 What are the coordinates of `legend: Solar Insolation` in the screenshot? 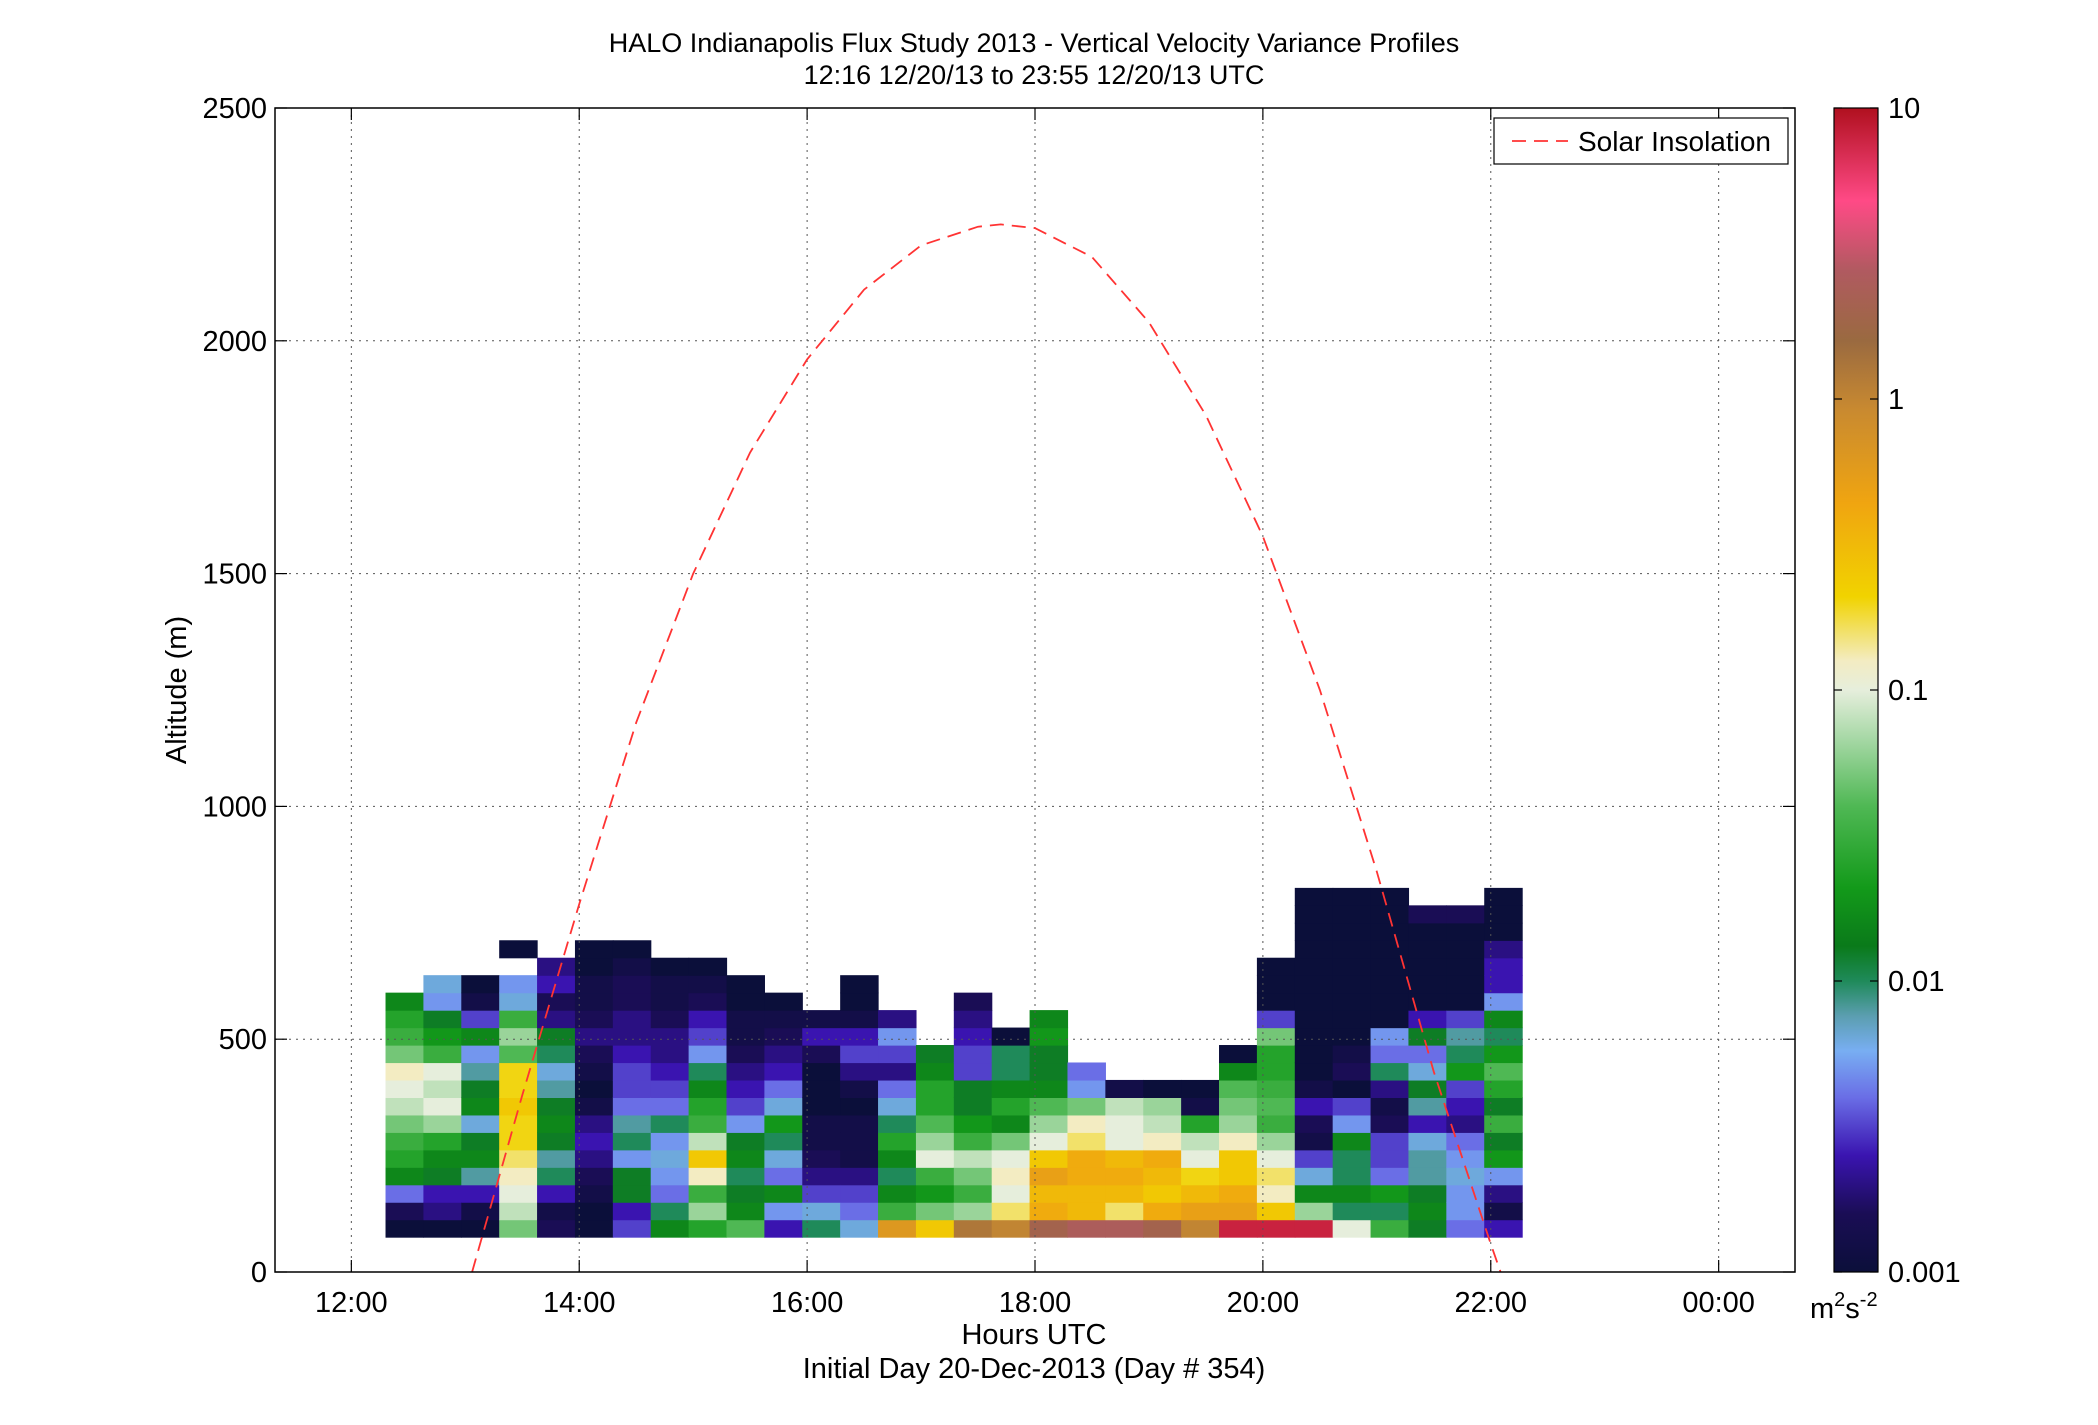 It's located at (1641, 141).